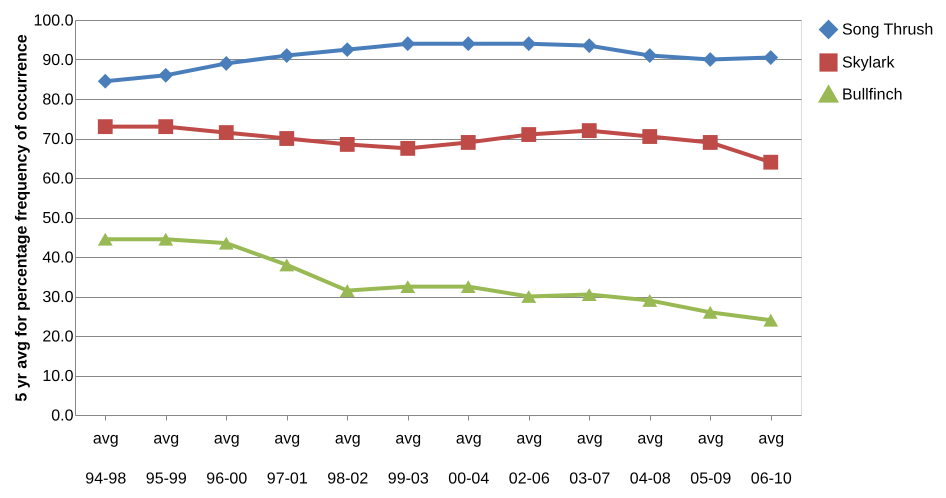 This screenshot has width=946, height=498. What do you see at coordinates (869, 63) in the screenshot?
I see `legend-label: Skylark` at bounding box center [869, 63].